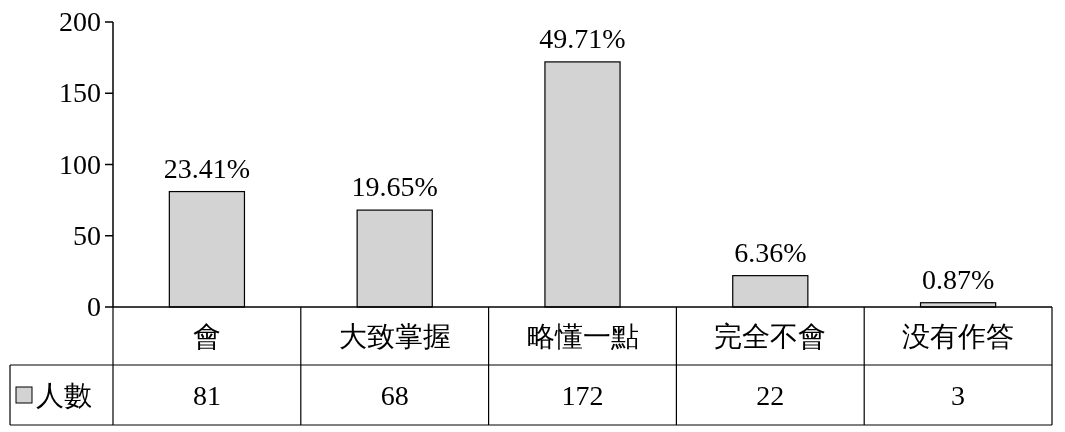 The image size is (1065, 432). What do you see at coordinates (958, 395) in the screenshot?
I see `data-label: 3` at bounding box center [958, 395].